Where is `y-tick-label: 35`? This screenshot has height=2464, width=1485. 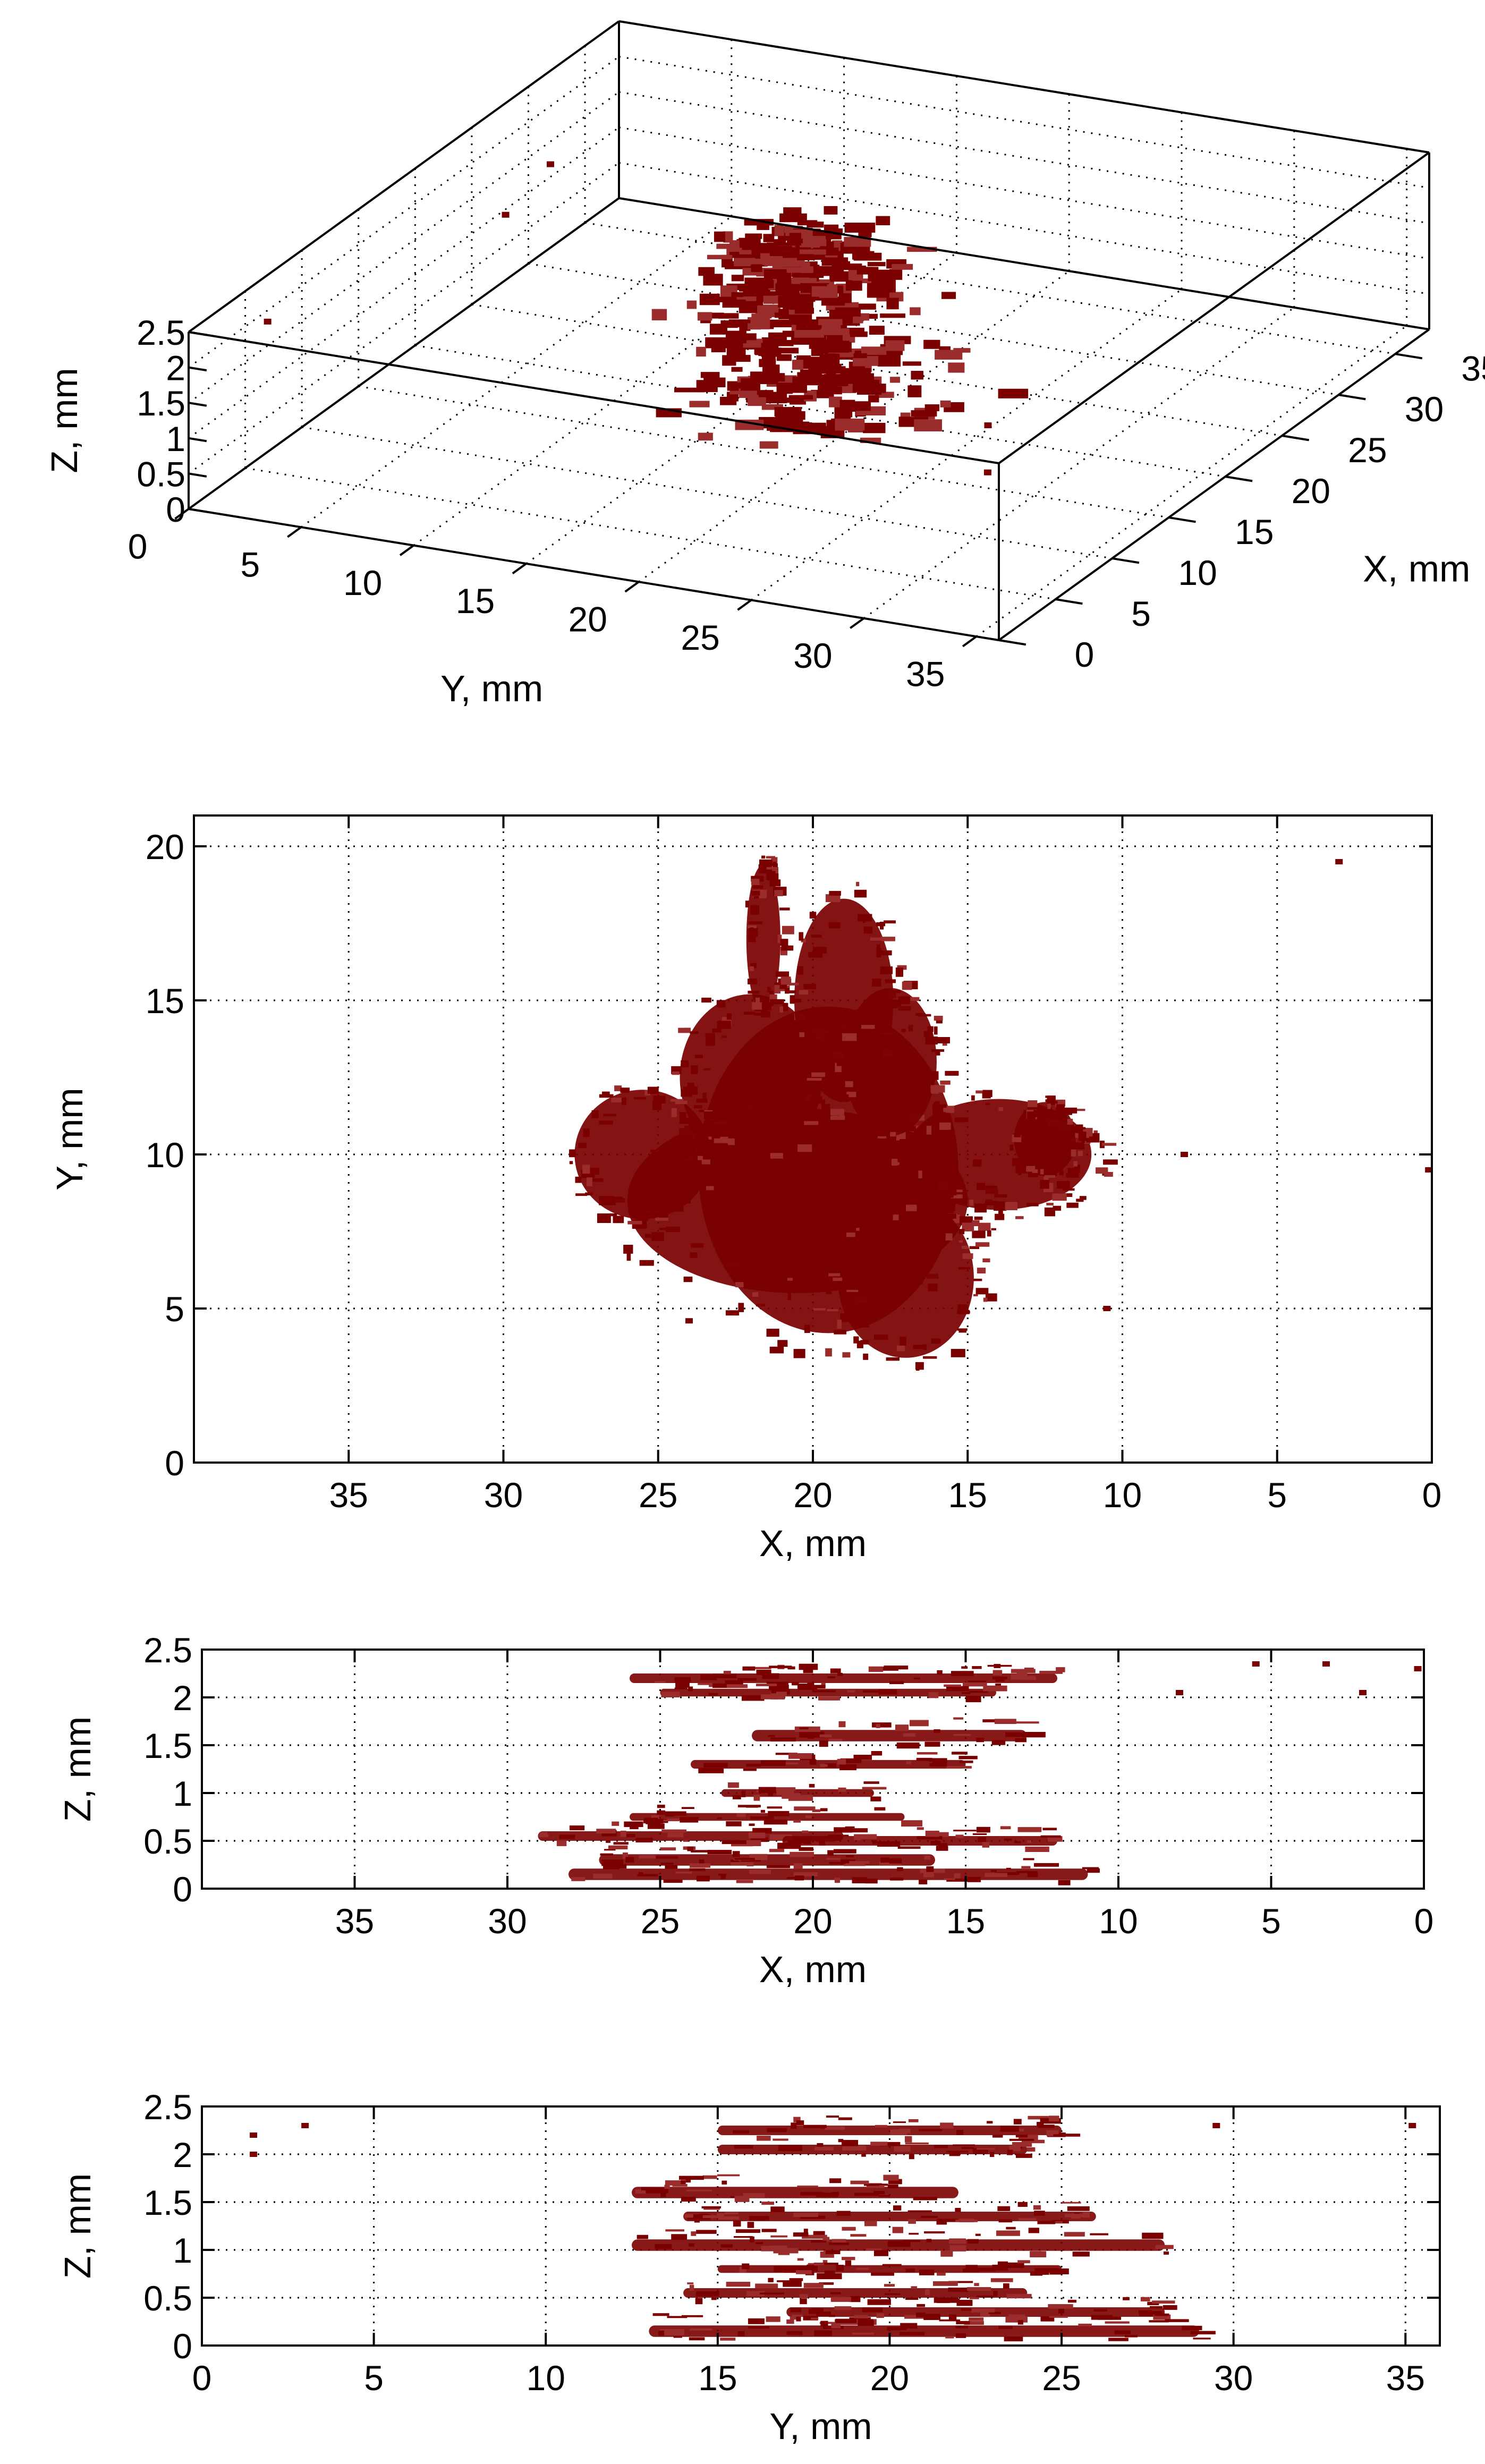
y-tick-label: 35 is located at coordinates (926, 673).